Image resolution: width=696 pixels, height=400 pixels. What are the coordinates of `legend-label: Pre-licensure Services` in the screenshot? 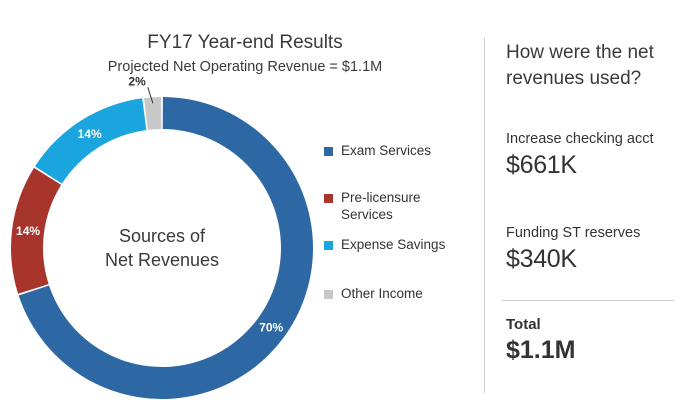 It's located at (381, 206).